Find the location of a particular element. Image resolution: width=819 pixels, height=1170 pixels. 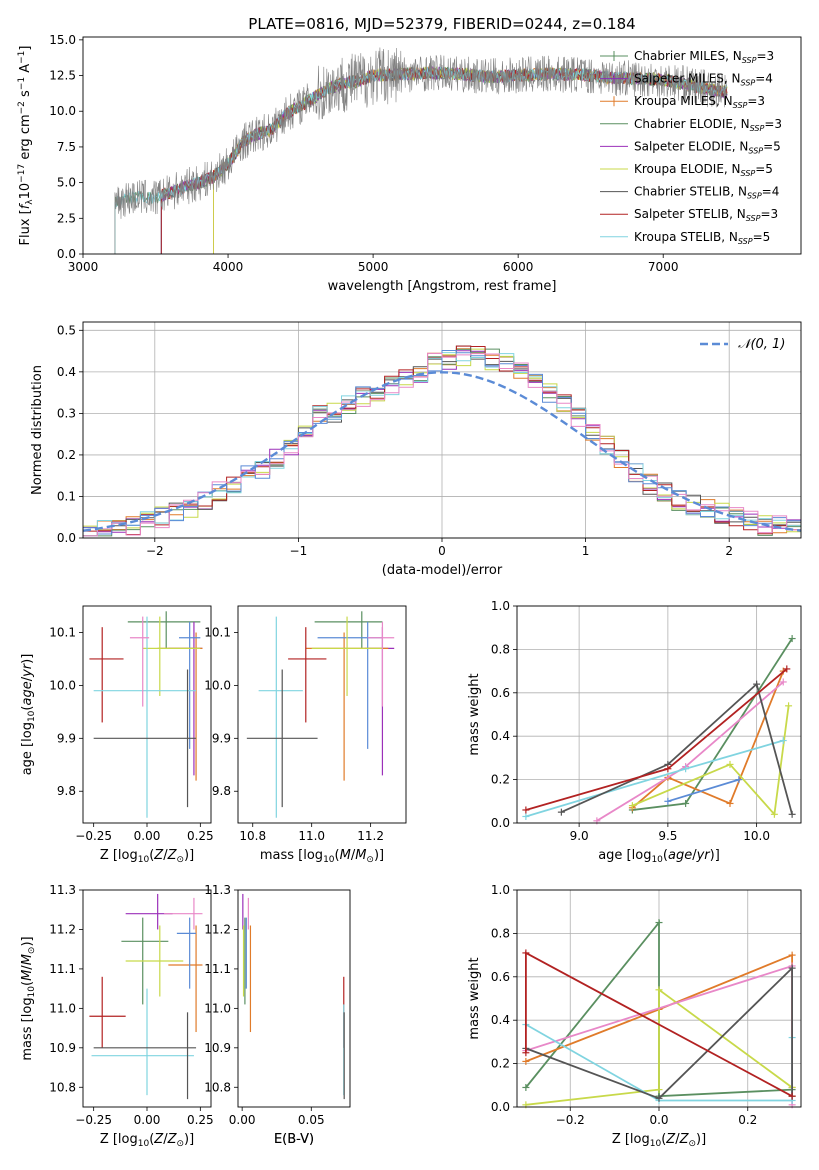

x-tick-label: 1 is located at coordinates (586, 551).